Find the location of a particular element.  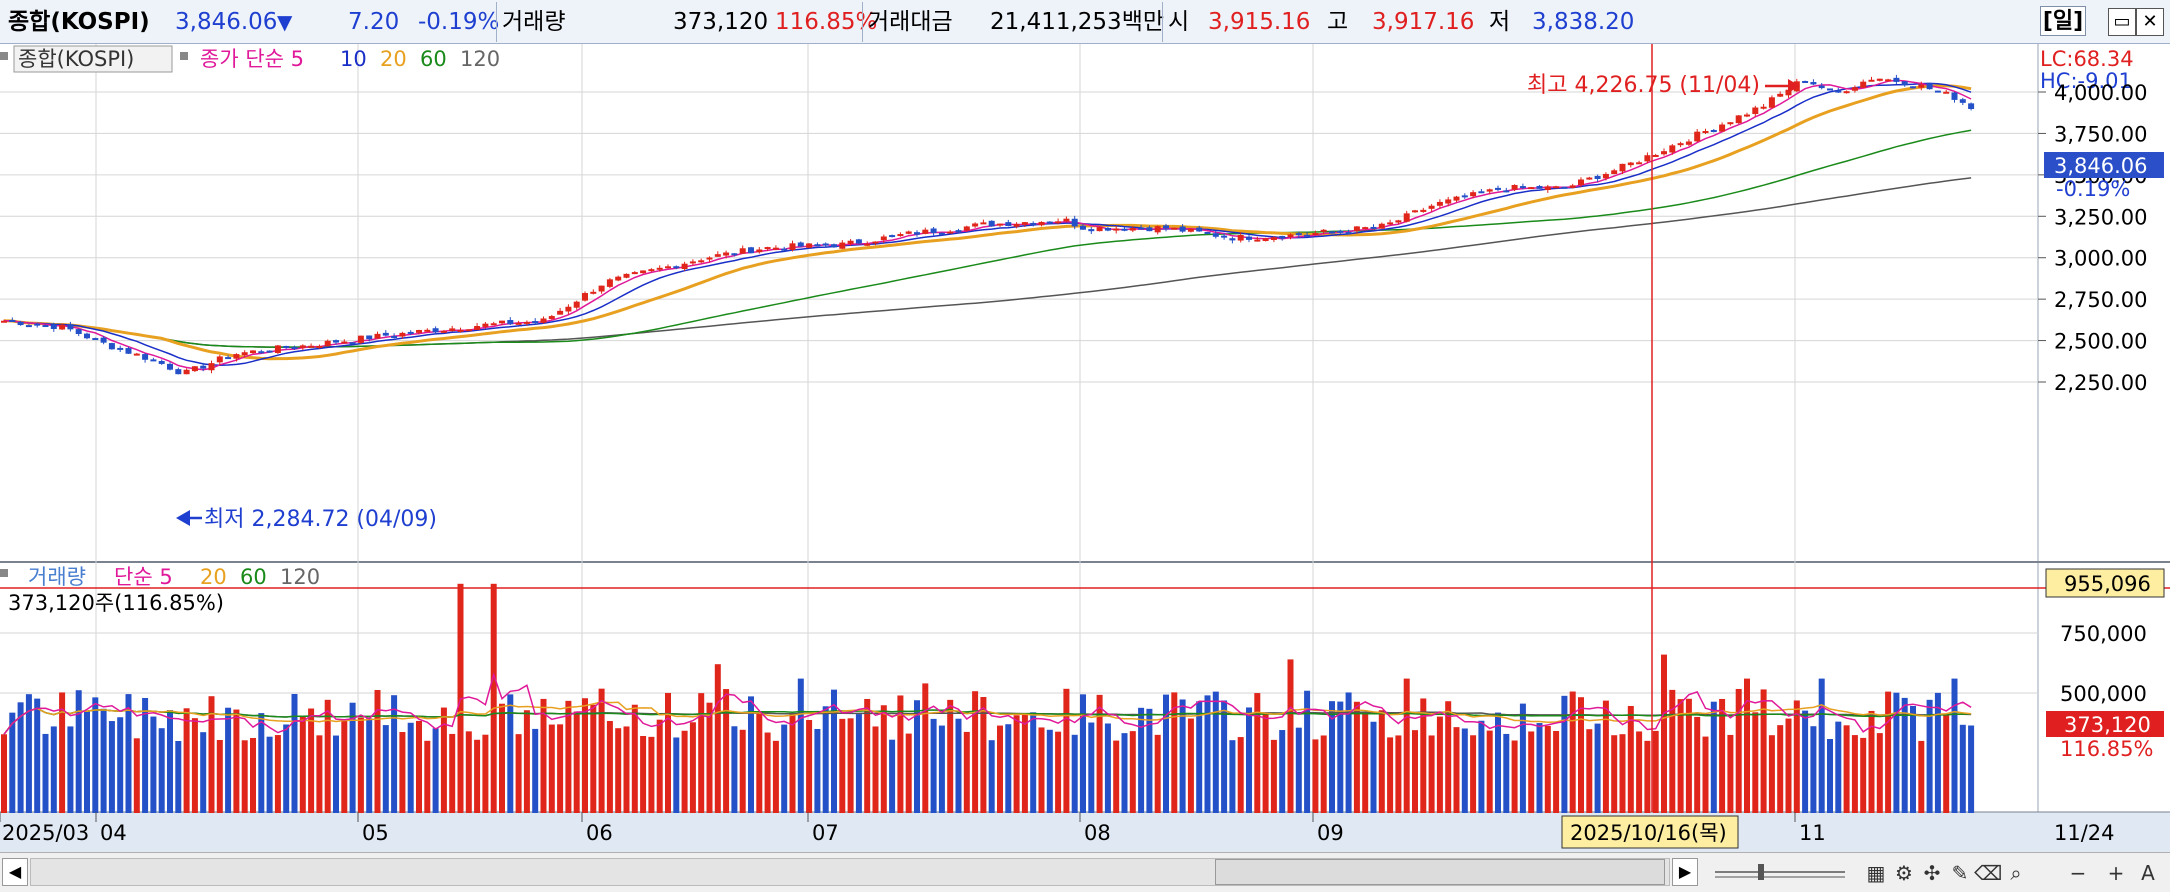

legend-ma120: 120 is located at coordinates (480, 59).